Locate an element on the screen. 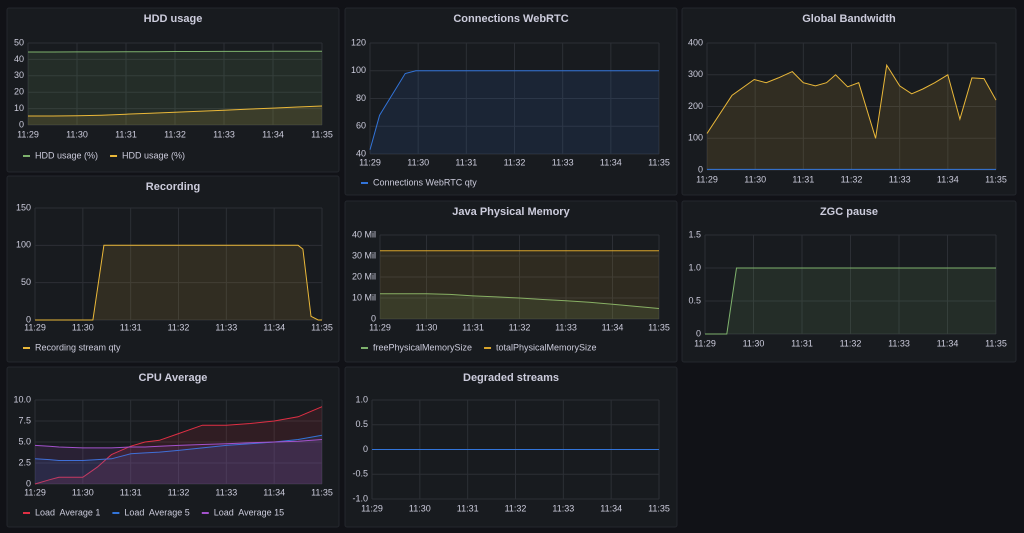 This screenshot has width=1024, height=533. y-tick-label: 7.5 is located at coordinates (24, 420).